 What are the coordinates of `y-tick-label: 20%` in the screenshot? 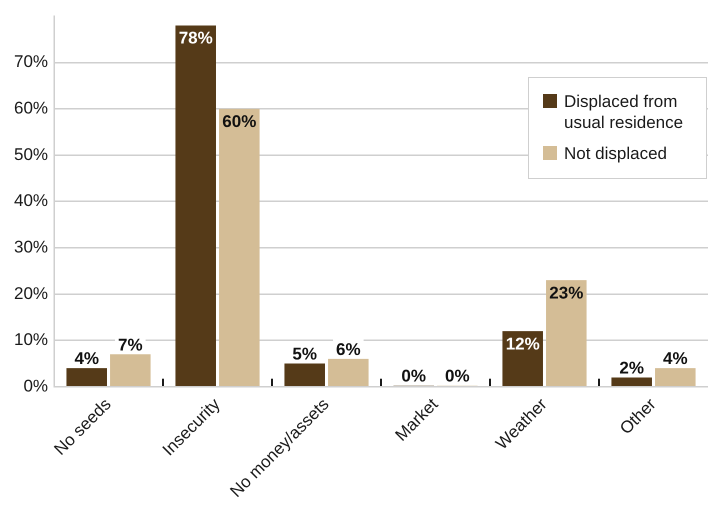 It's located at (31, 293).